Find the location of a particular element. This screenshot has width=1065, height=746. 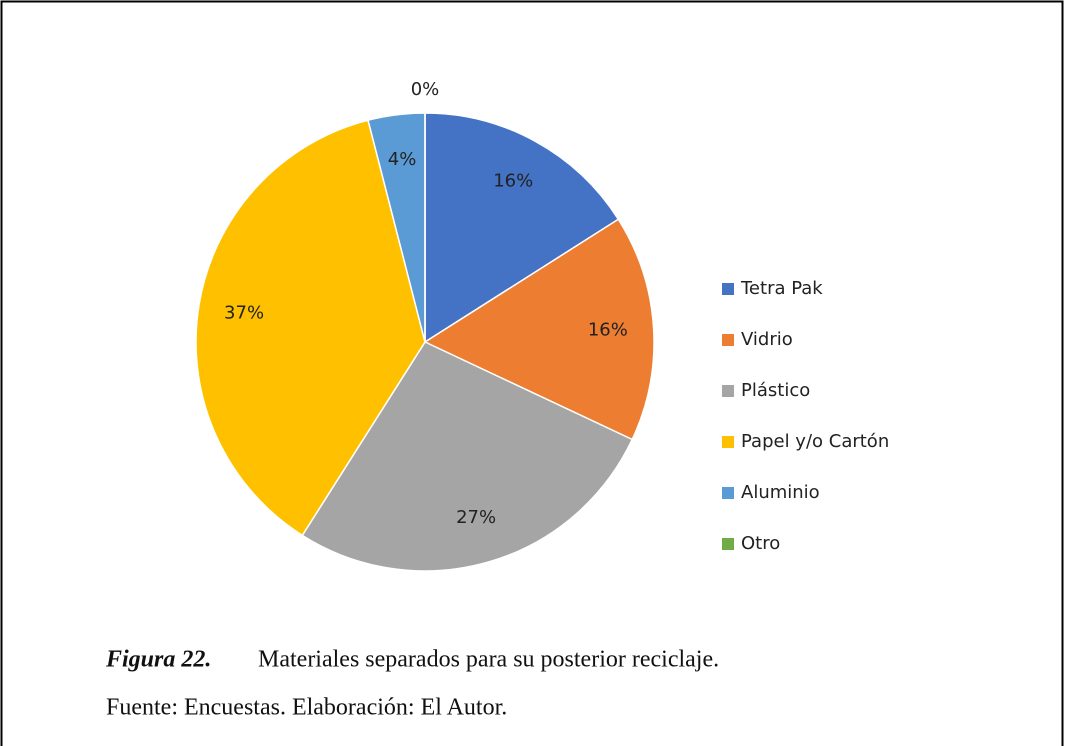

caption-label: Figura 22. is located at coordinates (158, 660).